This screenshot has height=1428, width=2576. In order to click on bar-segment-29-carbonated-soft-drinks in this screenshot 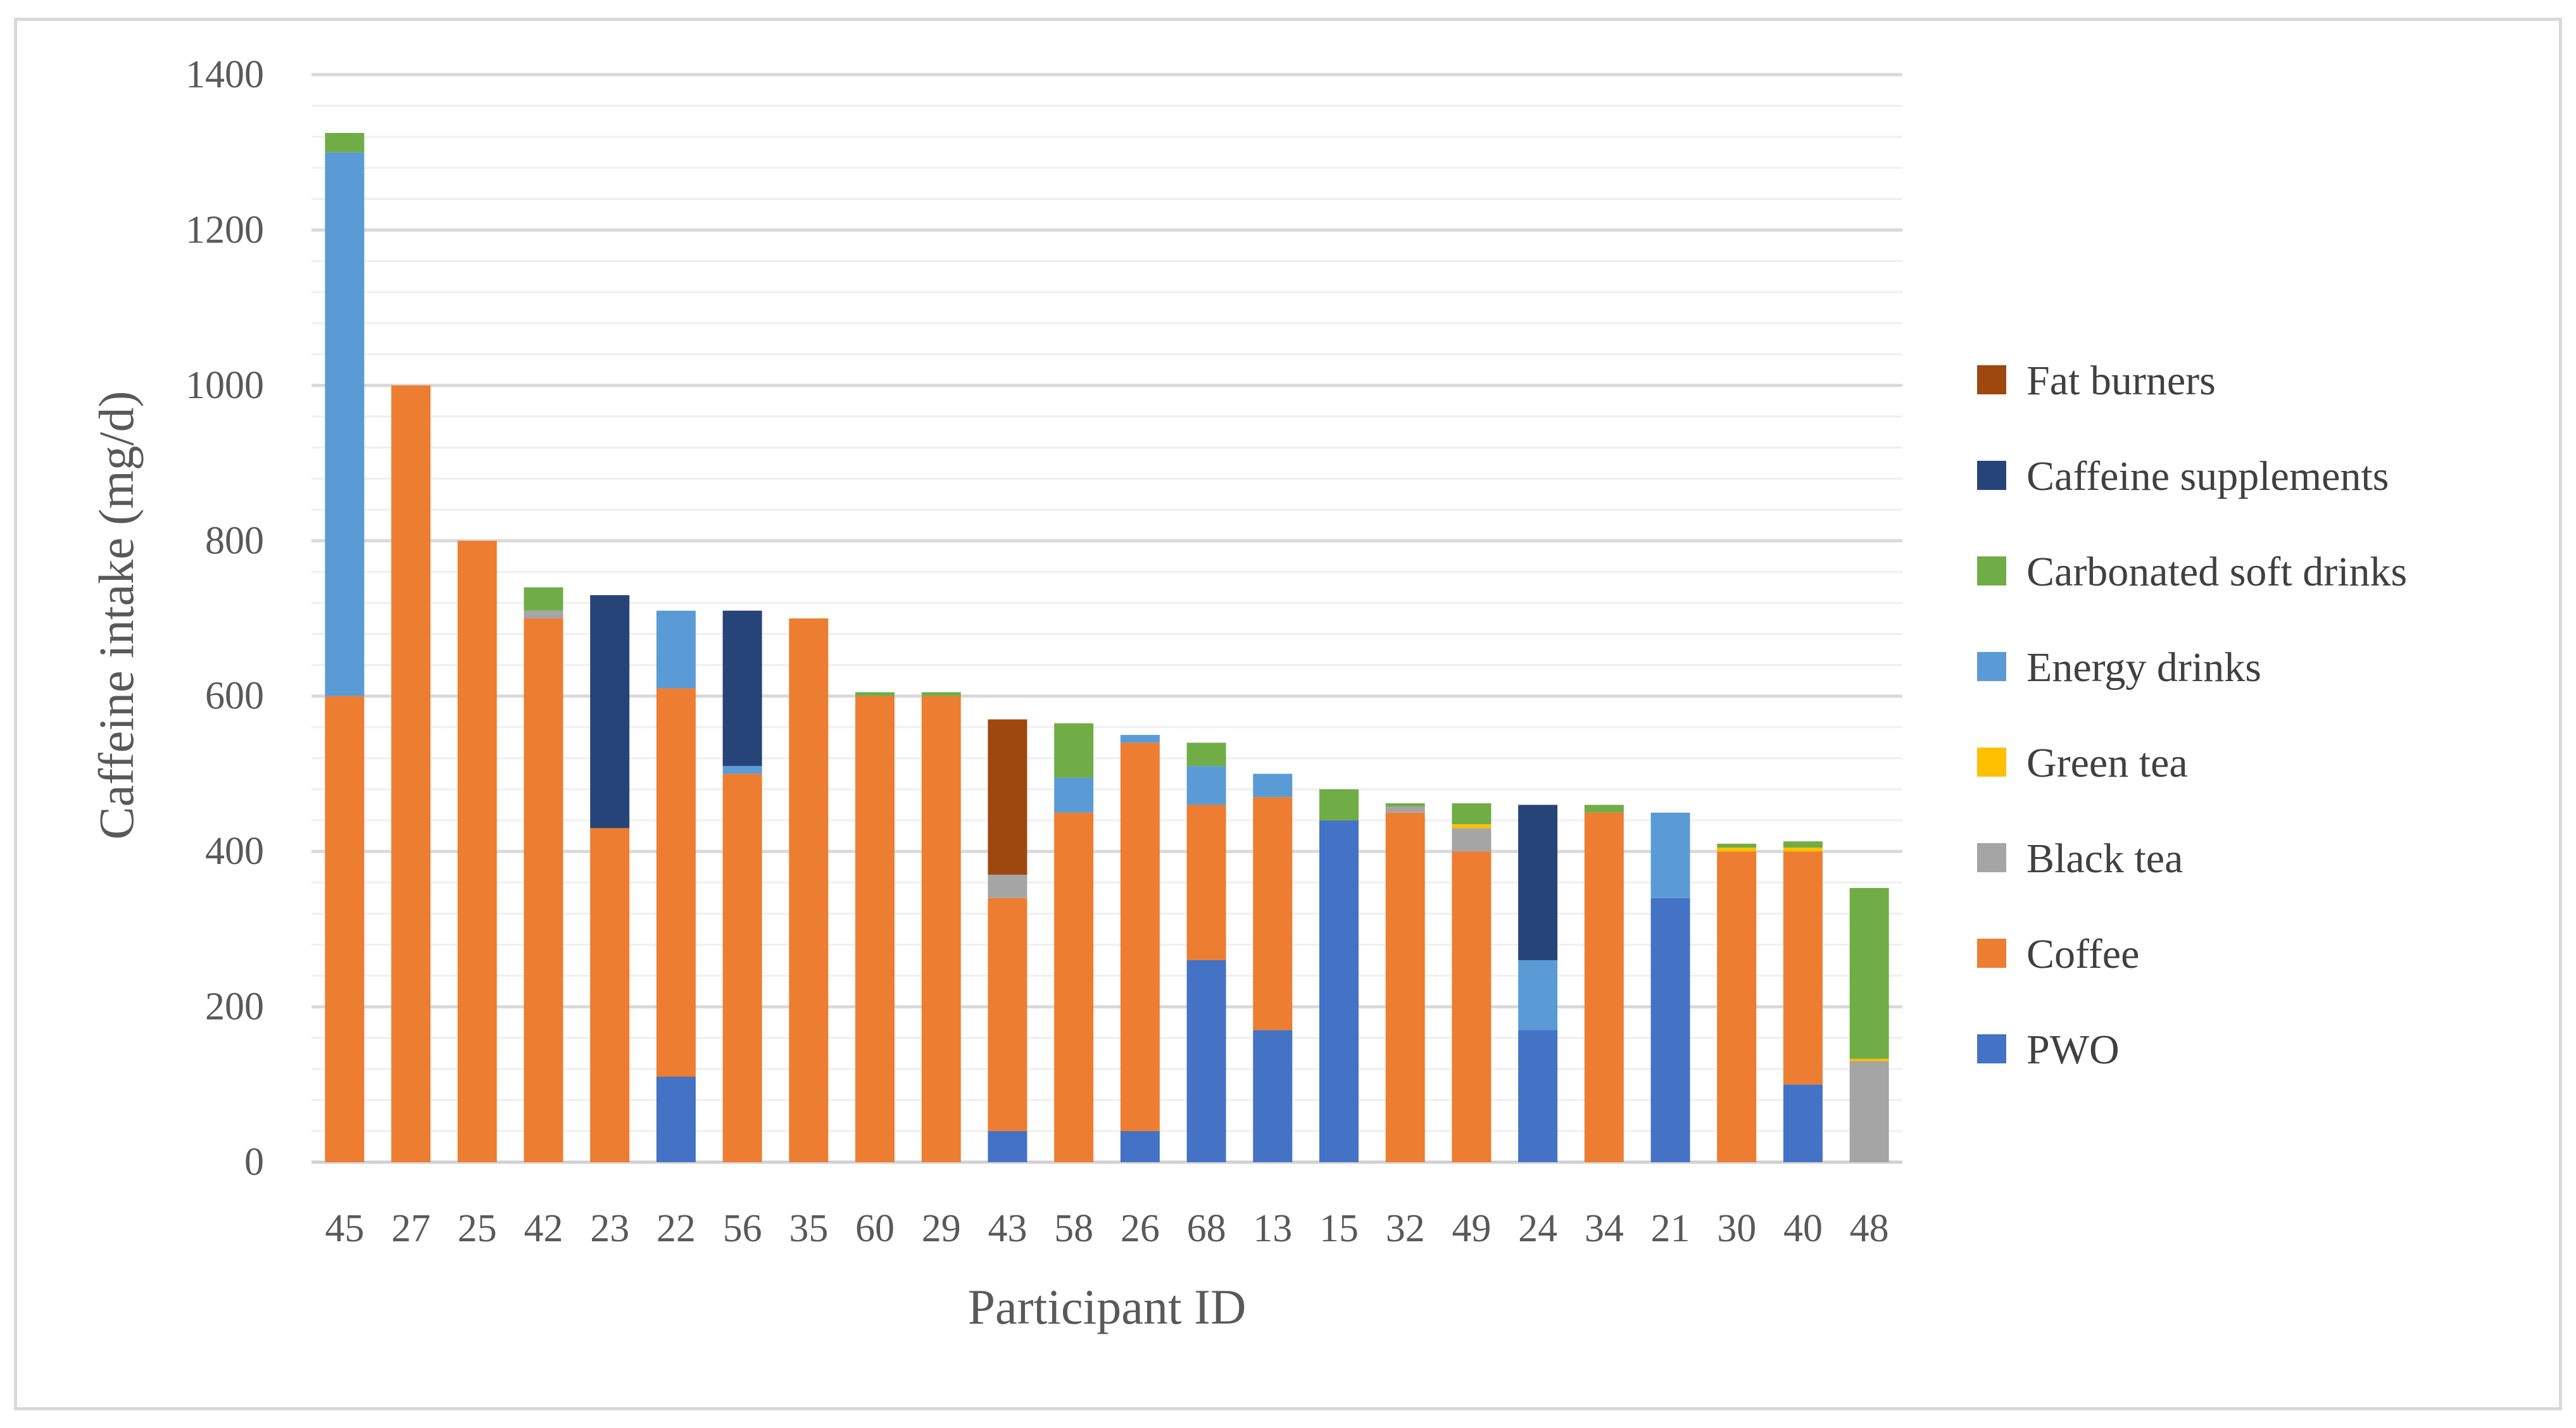, I will do `click(941, 694)`.